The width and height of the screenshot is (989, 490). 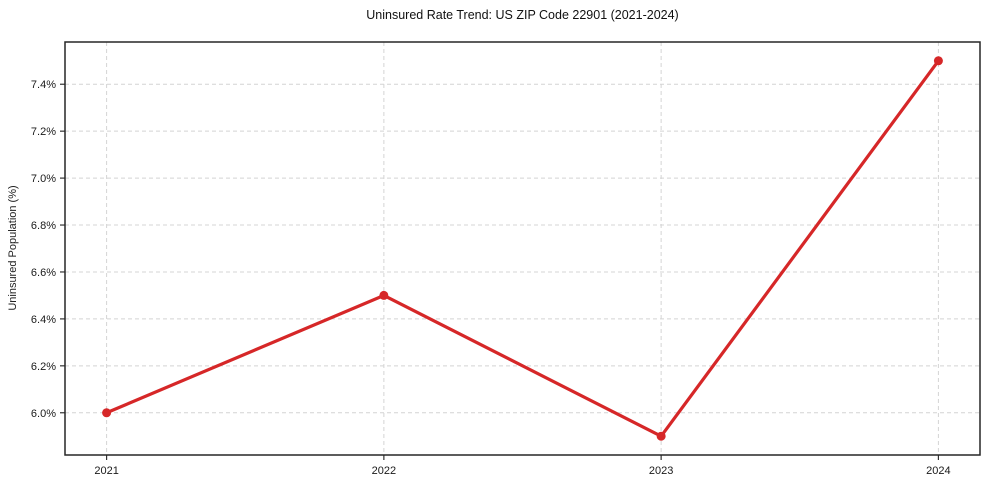 What do you see at coordinates (661, 471) in the screenshot?
I see `x-tick-label: 2023` at bounding box center [661, 471].